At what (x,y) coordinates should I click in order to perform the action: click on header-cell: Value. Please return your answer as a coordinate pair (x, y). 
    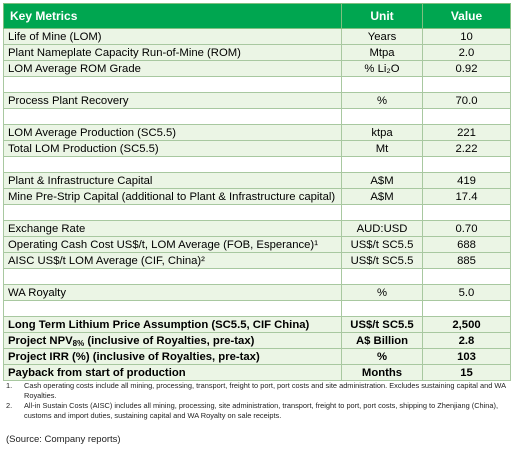
    Looking at the image, I should click on (466, 16).